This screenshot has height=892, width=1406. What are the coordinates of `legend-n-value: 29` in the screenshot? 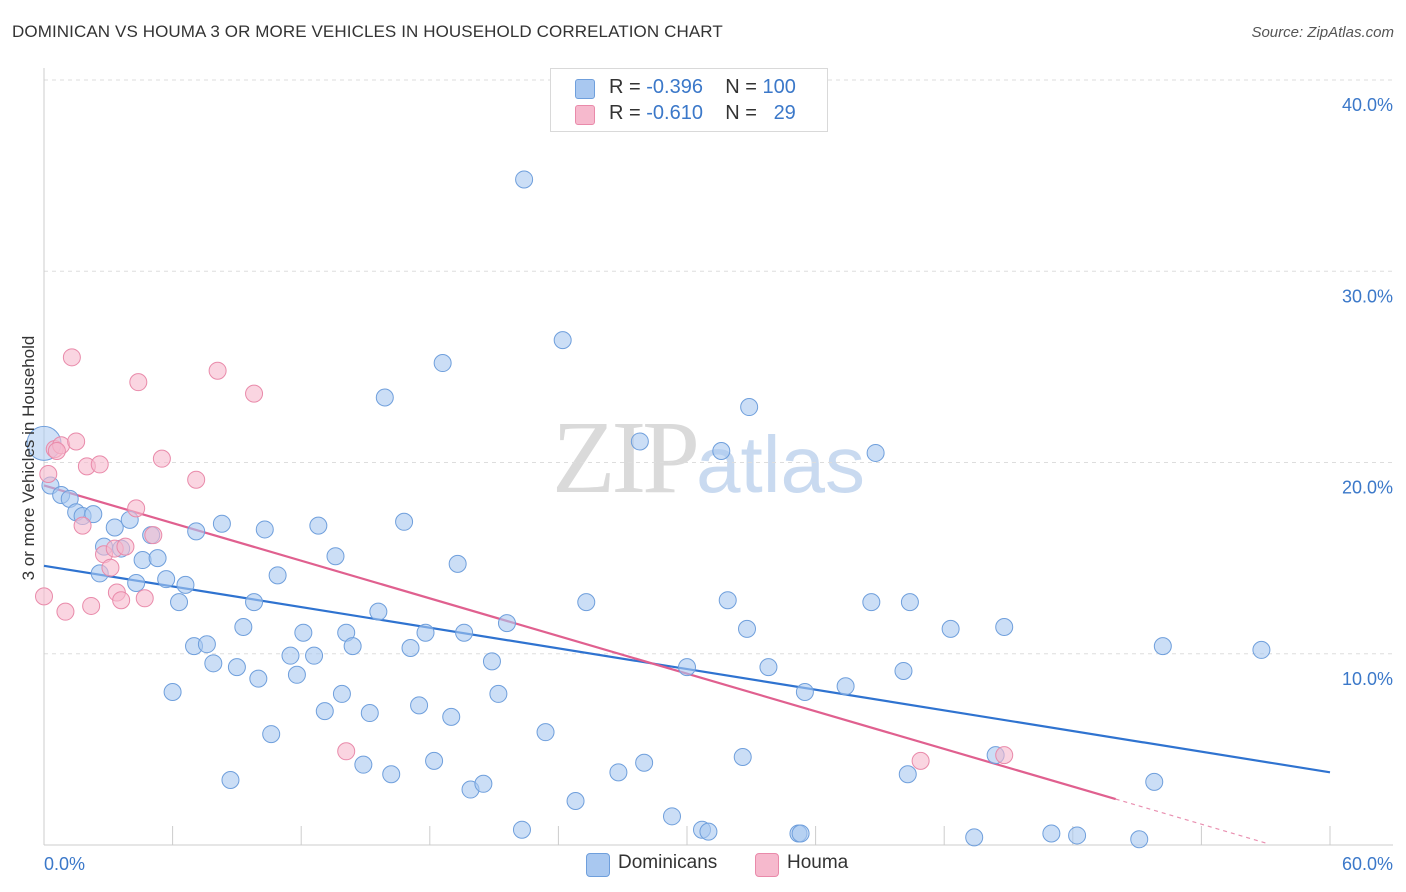 It's located at (784, 113).